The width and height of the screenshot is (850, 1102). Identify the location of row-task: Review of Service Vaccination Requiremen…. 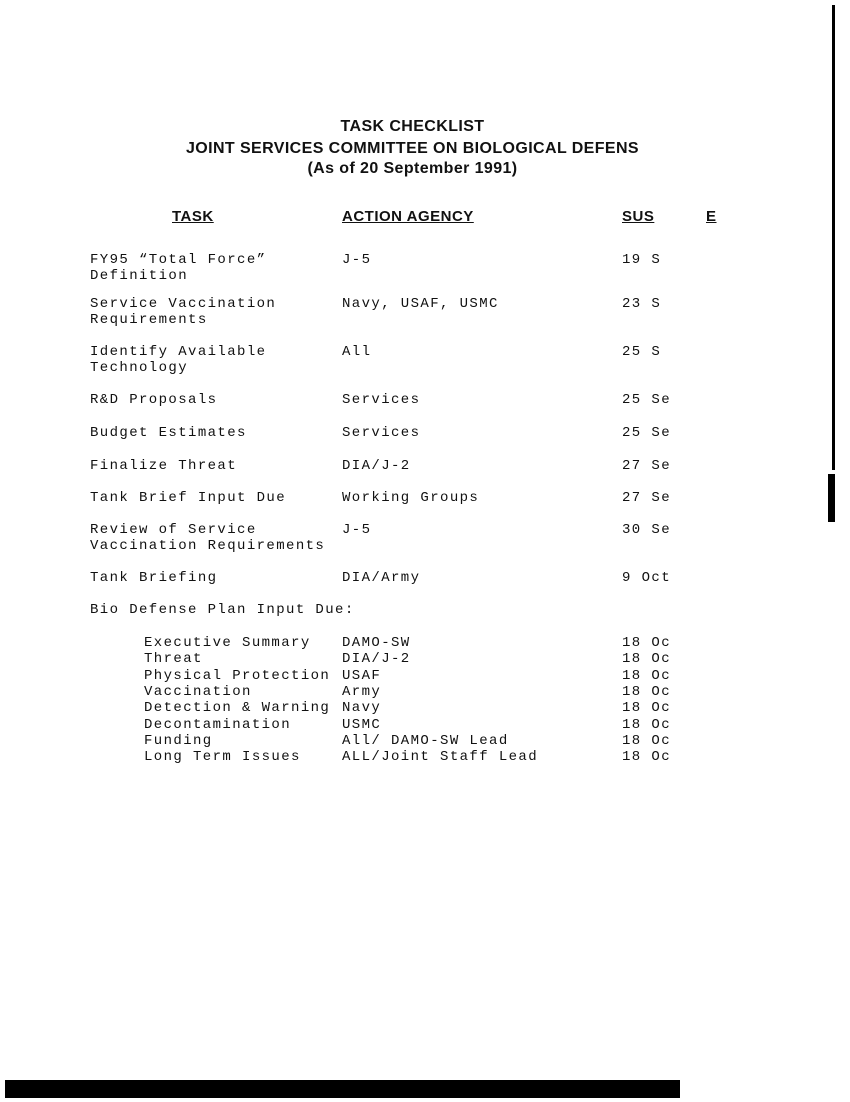
(208, 538).